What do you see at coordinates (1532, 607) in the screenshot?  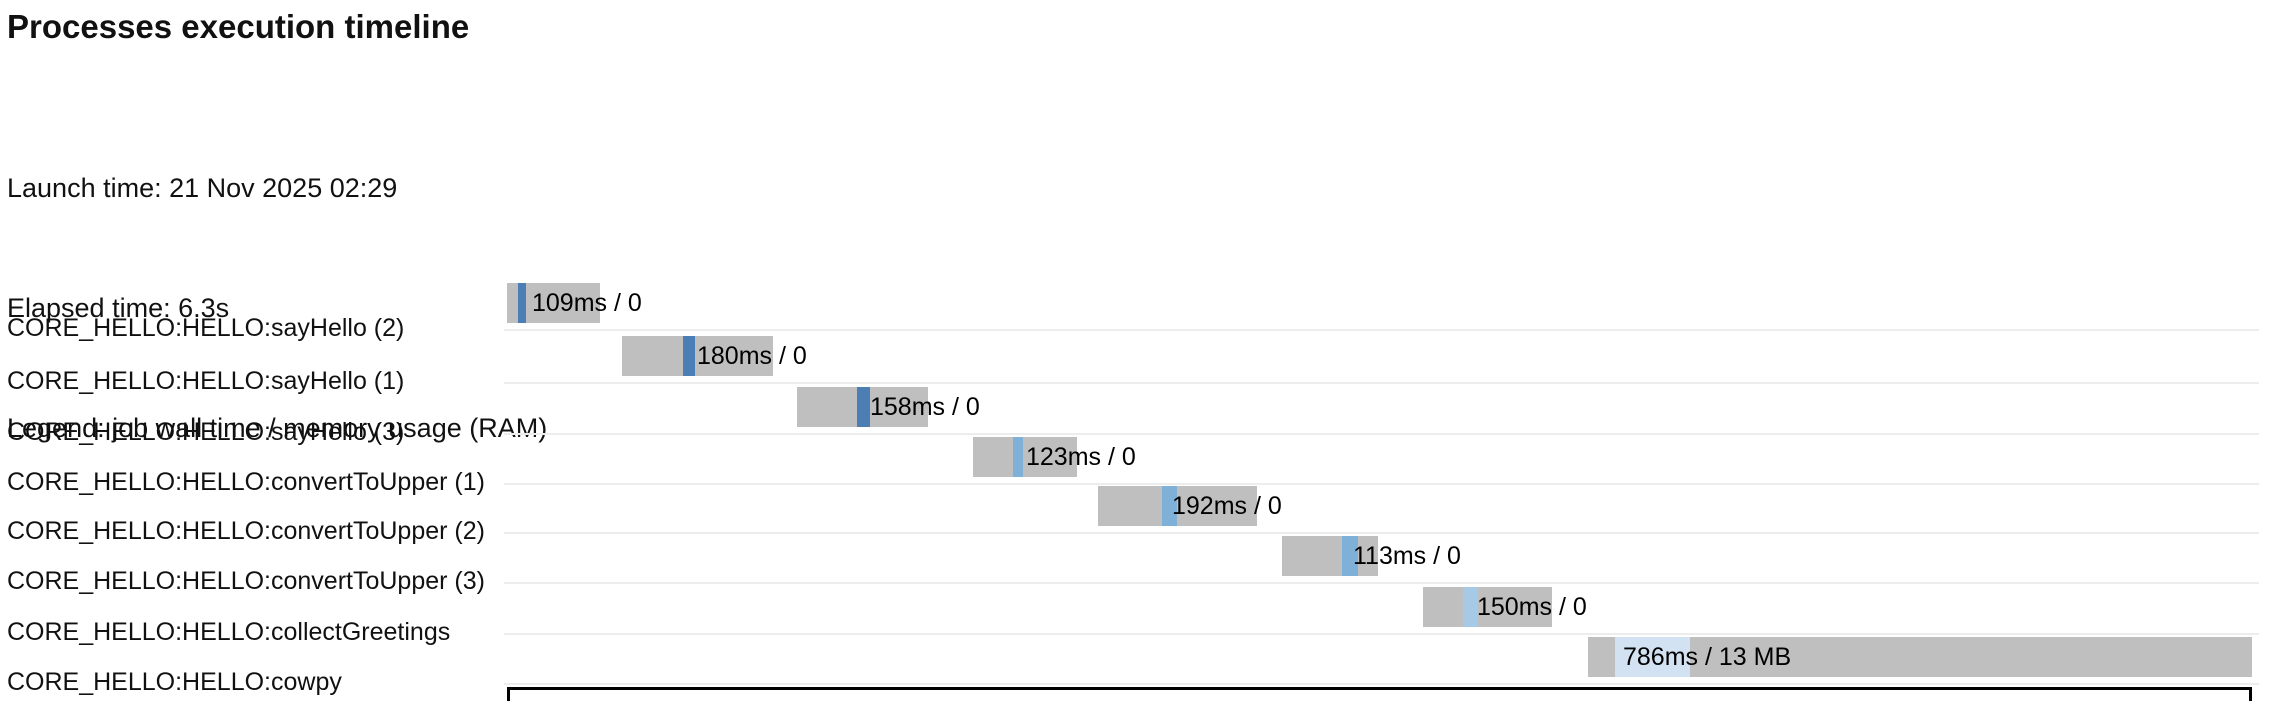 I see `task-value-label: 150ms / 0` at bounding box center [1532, 607].